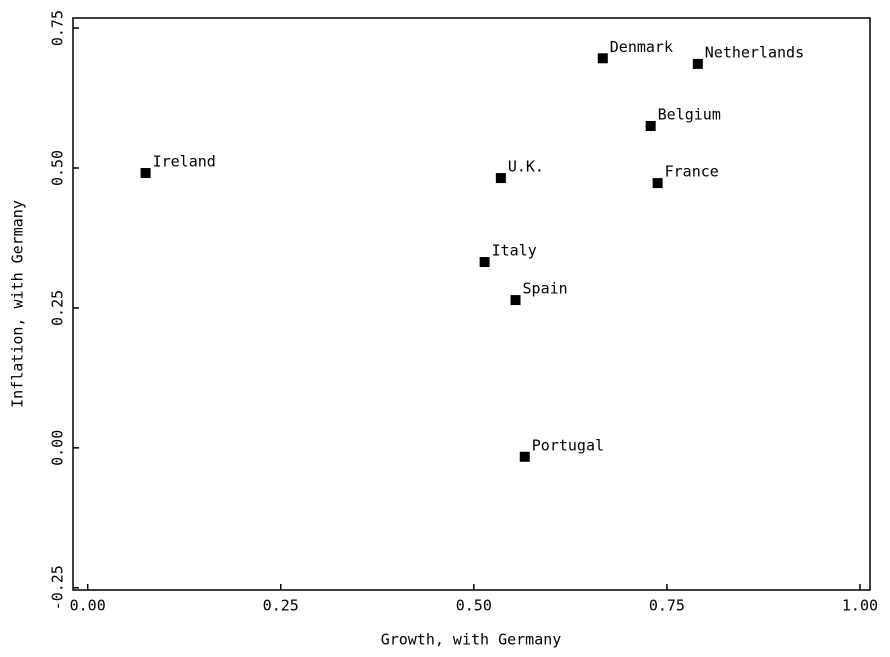  Describe the element at coordinates (692, 172) in the screenshot. I see `point-label: France` at that location.